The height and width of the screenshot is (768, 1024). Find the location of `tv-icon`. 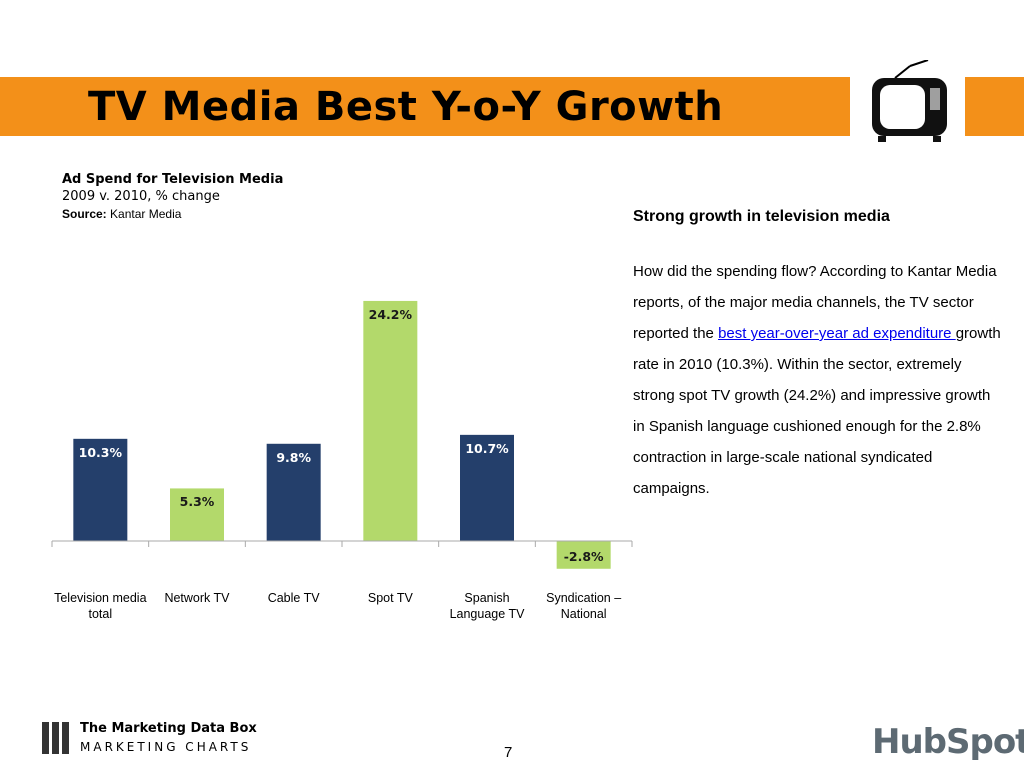

tv-icon is located at coordinates (909, 100).